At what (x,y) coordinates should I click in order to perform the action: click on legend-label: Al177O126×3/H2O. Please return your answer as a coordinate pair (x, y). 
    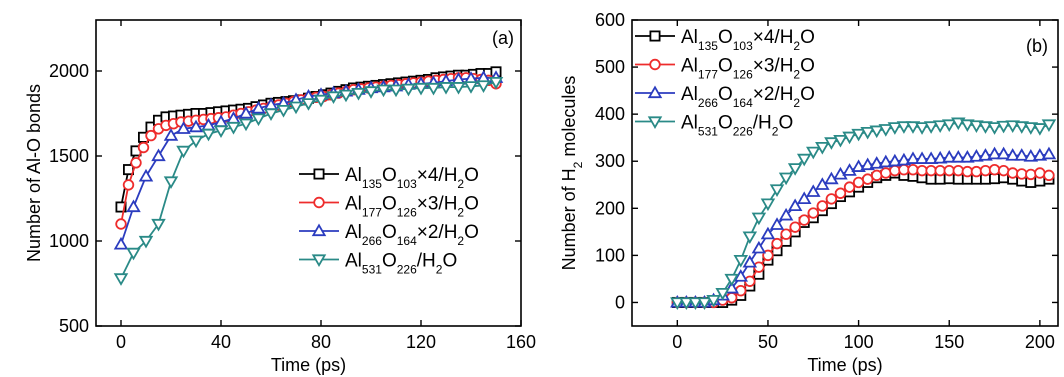
    Looking at the image, I should click on (412, 207).